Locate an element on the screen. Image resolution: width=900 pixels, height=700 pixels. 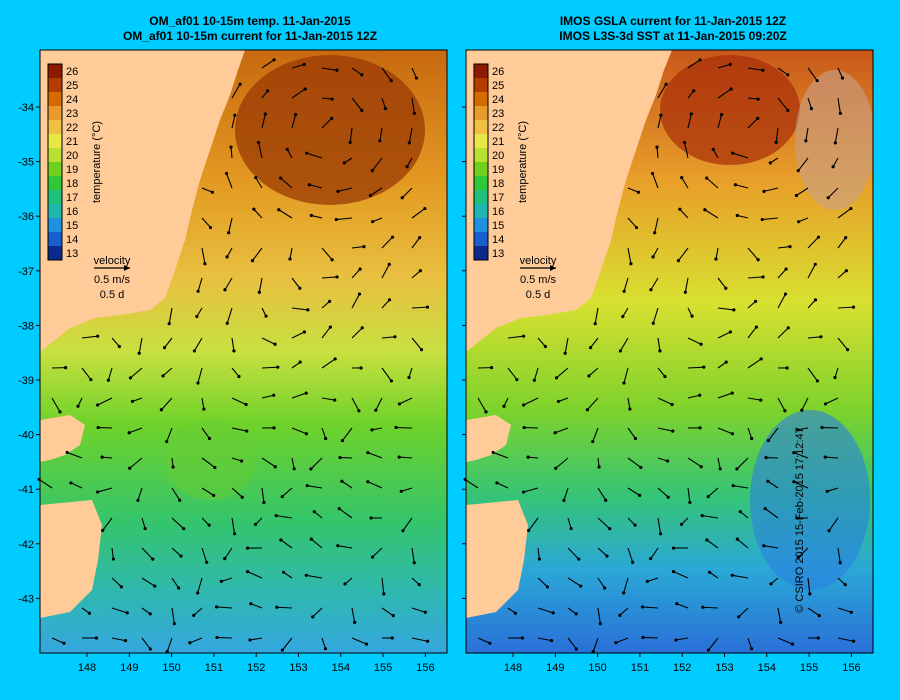
velocity-legend-label: velocity is located at coordinates (112, 261).